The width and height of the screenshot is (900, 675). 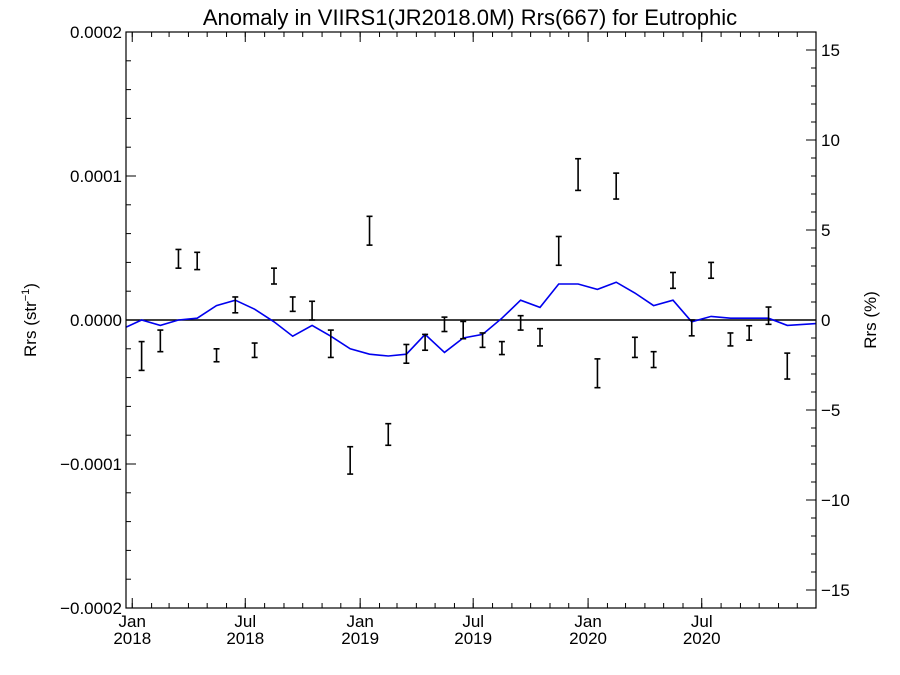 What do you see at coordinates (96, 176) in the screenshot?
I see `left-tick-label: 0.0001` at bounding box center [96, 176].